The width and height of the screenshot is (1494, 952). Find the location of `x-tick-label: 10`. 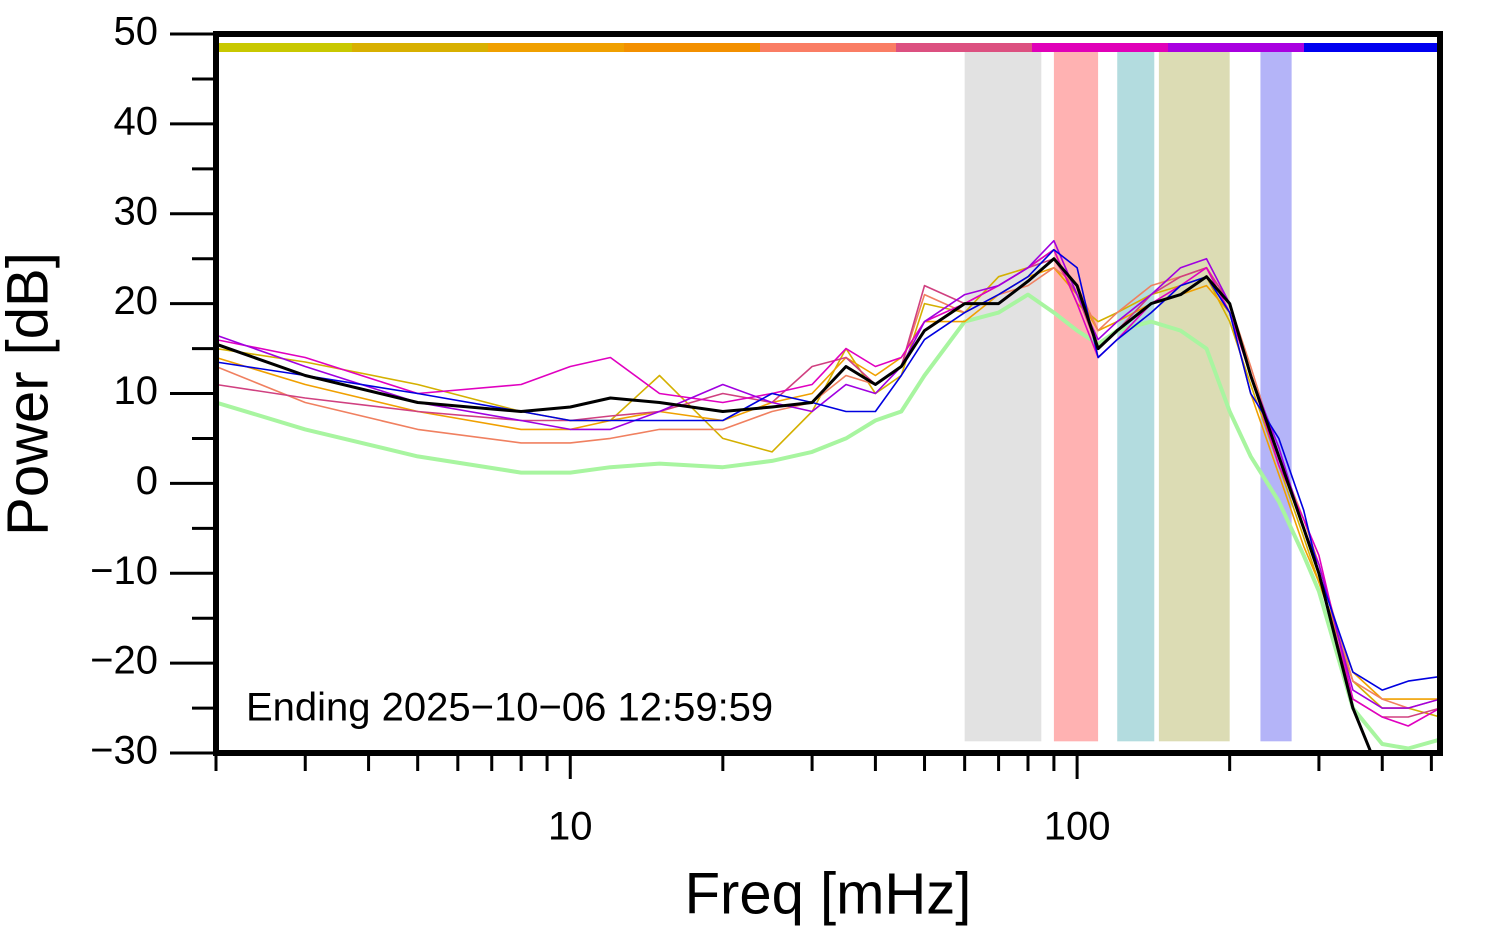

x-tick-label: 10 is located at coordinates (570, 827).